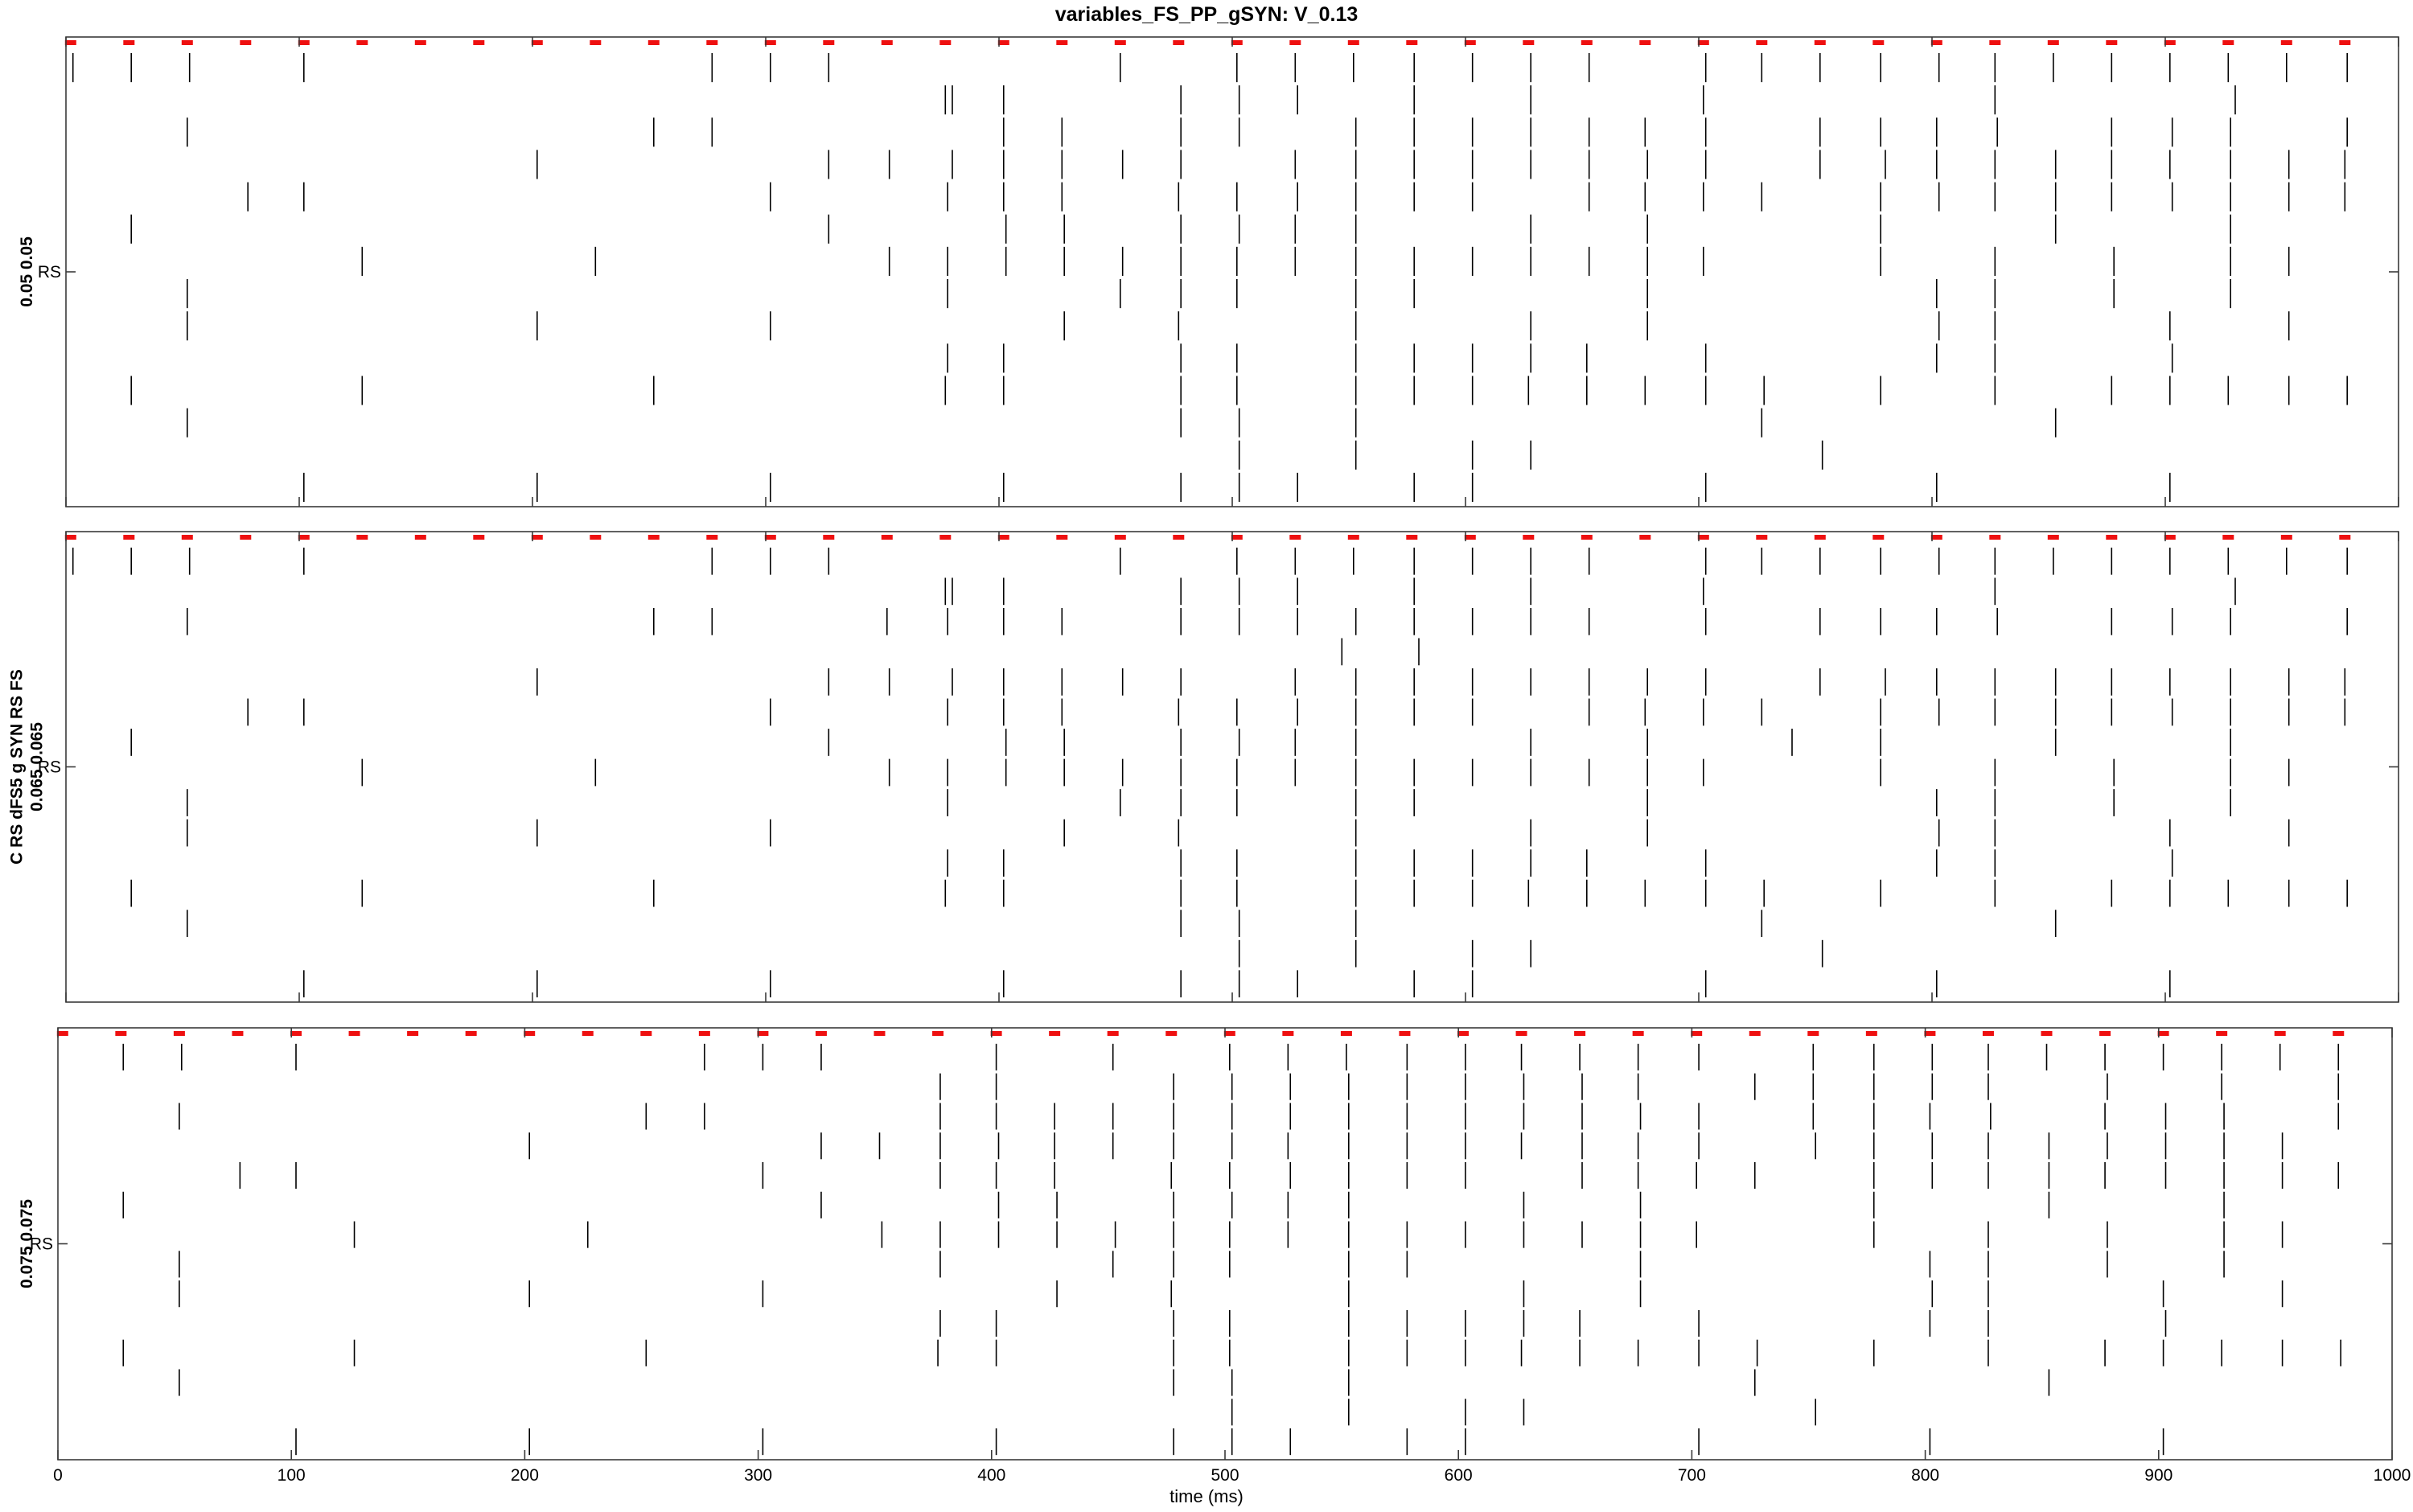 The width and height of the screenshot is (2413, 1512). Describe the element at coordinates (1225, 1476) in the screenshot. I see `x-tick-label: 500` at that location.